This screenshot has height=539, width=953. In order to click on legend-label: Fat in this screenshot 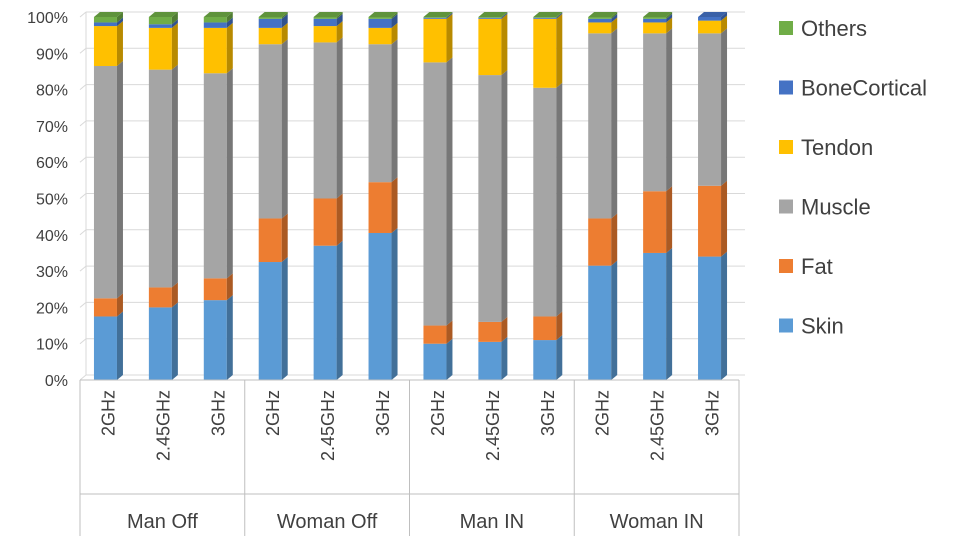, I will do `click(817, 266)`.